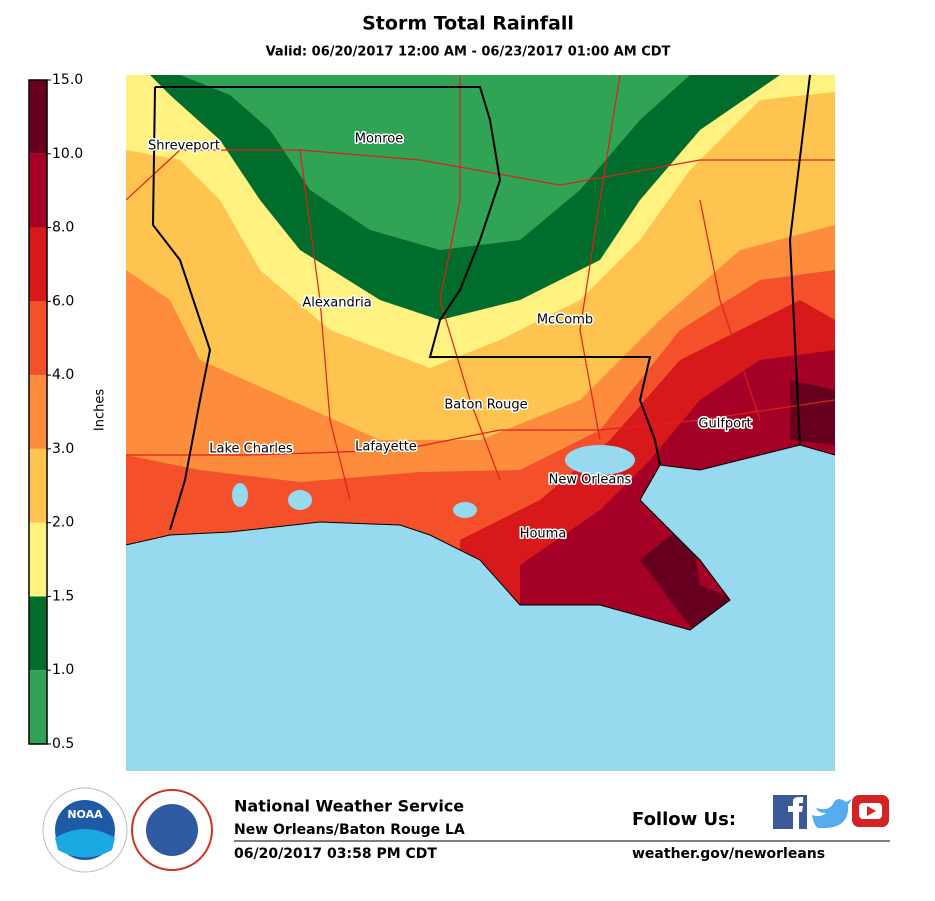 The width and height of the screenshot is (935, 901). What do you see at coordinates (184, 146) in the screenshot?
I see `city-label: Shreveport` at bounding box center [184, 146].